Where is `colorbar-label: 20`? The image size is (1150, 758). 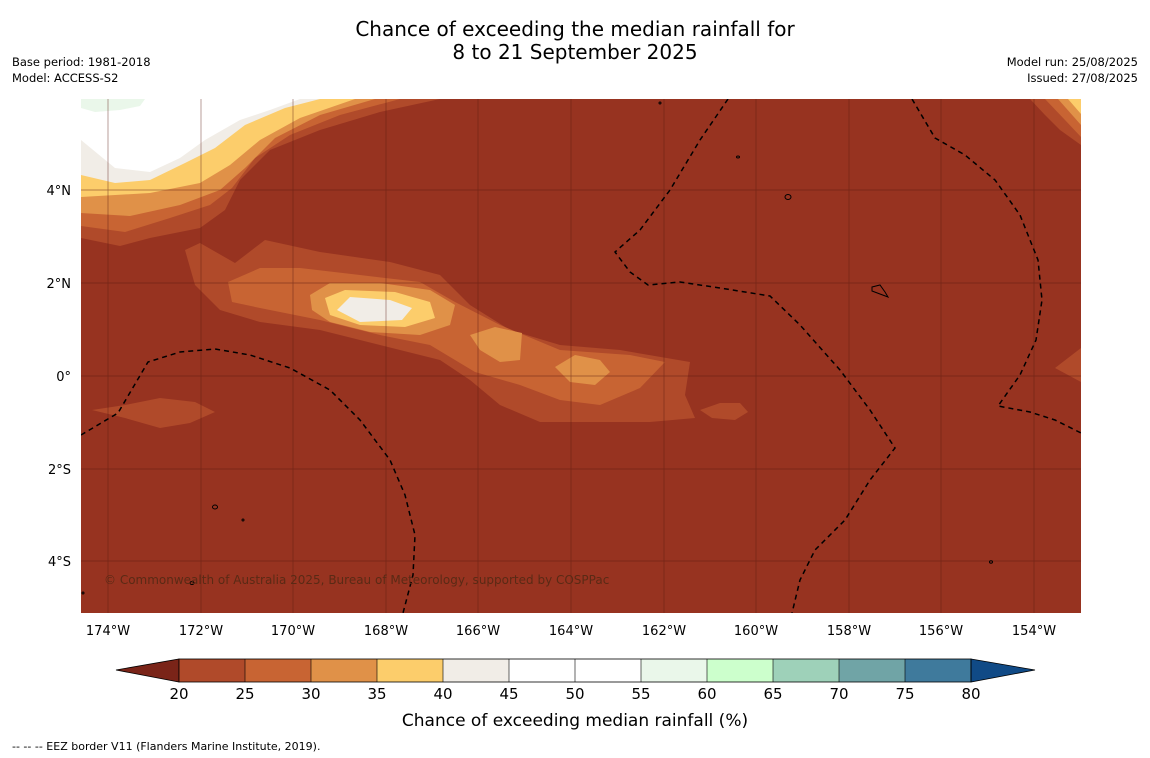
colorbar-label: 20 is located at coordinates (178, 694).